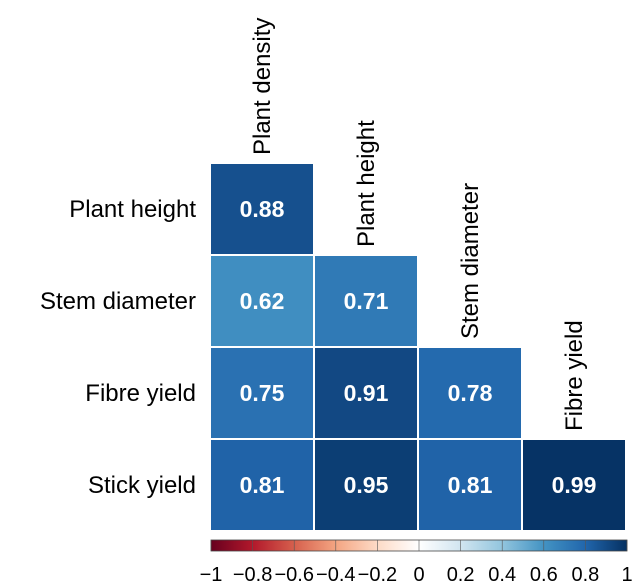 Image resolution: width=632 pixels, height=586 pixels. What do you see at coordinates (366, 393) in the screenshot?
I see `cell-value-label: 0.91` at bounding box center [366, 393].